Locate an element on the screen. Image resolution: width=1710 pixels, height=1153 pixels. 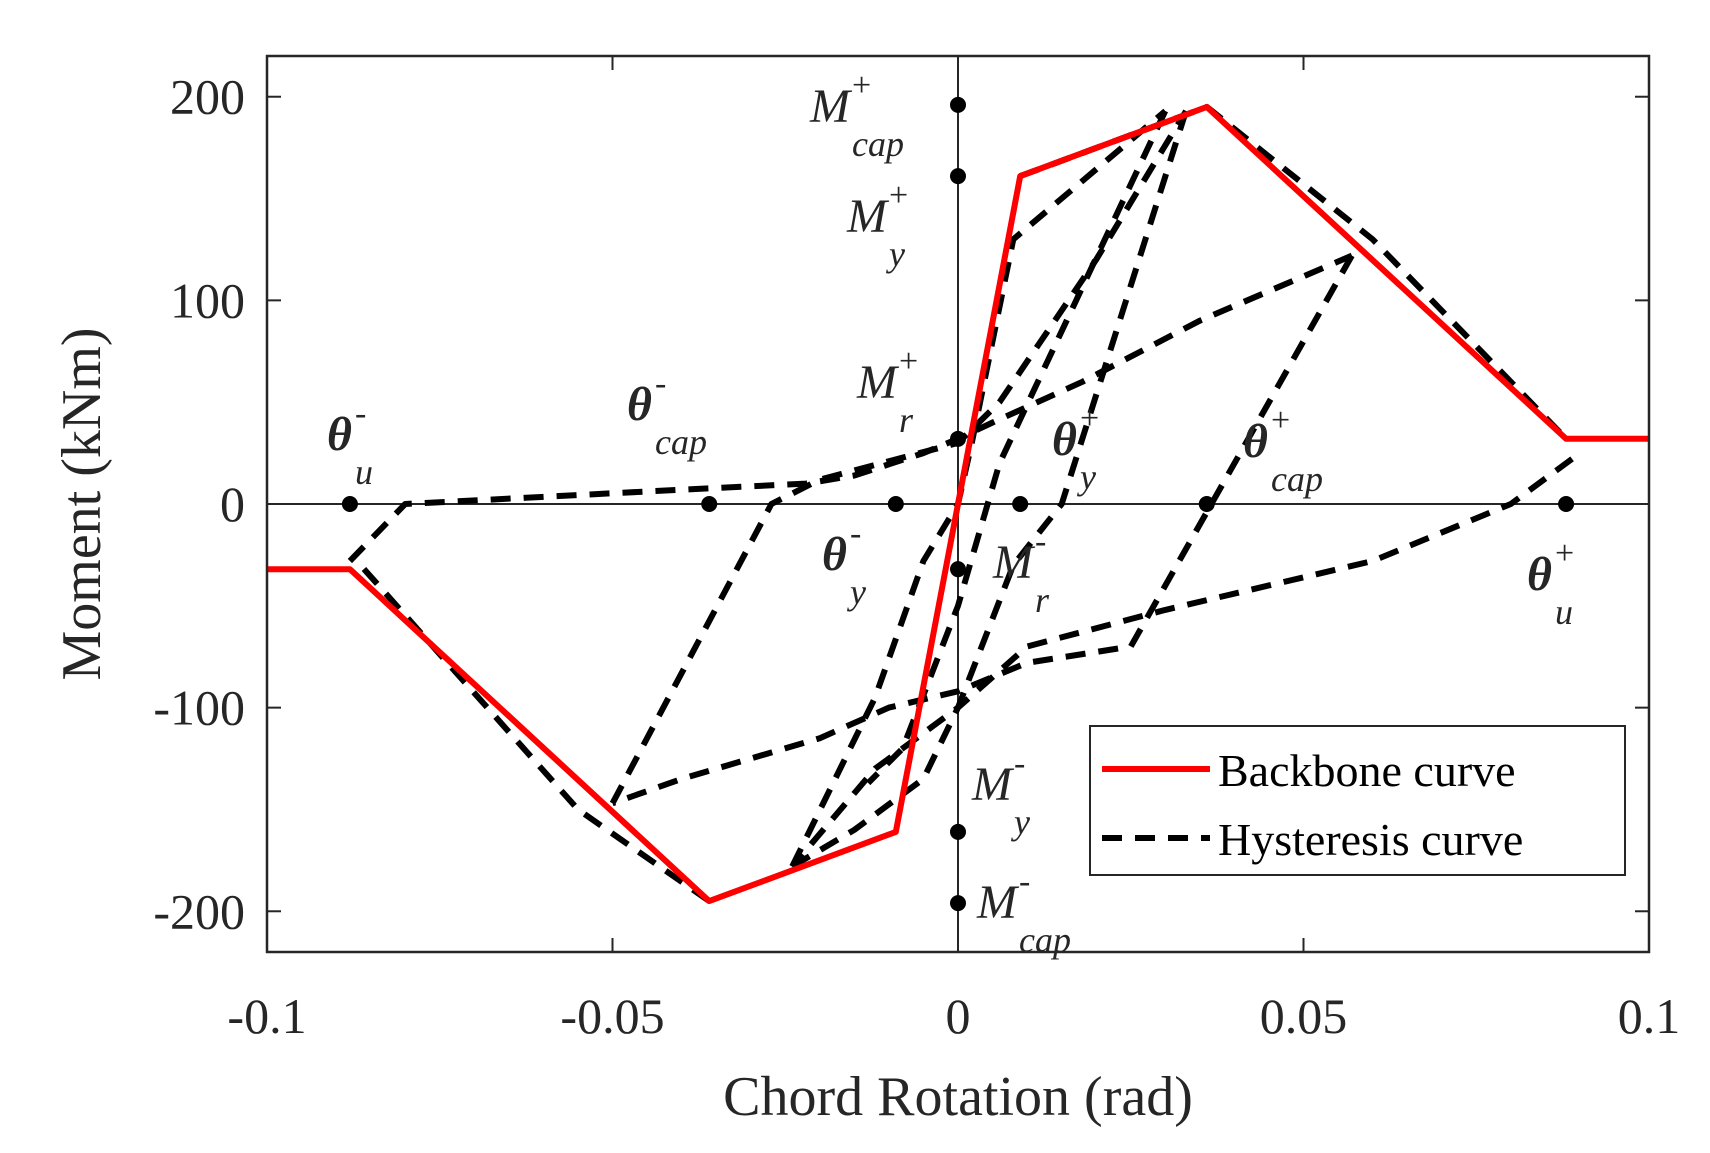
annotation-m-cap-pos: M + cap is located at coordinates (856, 115).